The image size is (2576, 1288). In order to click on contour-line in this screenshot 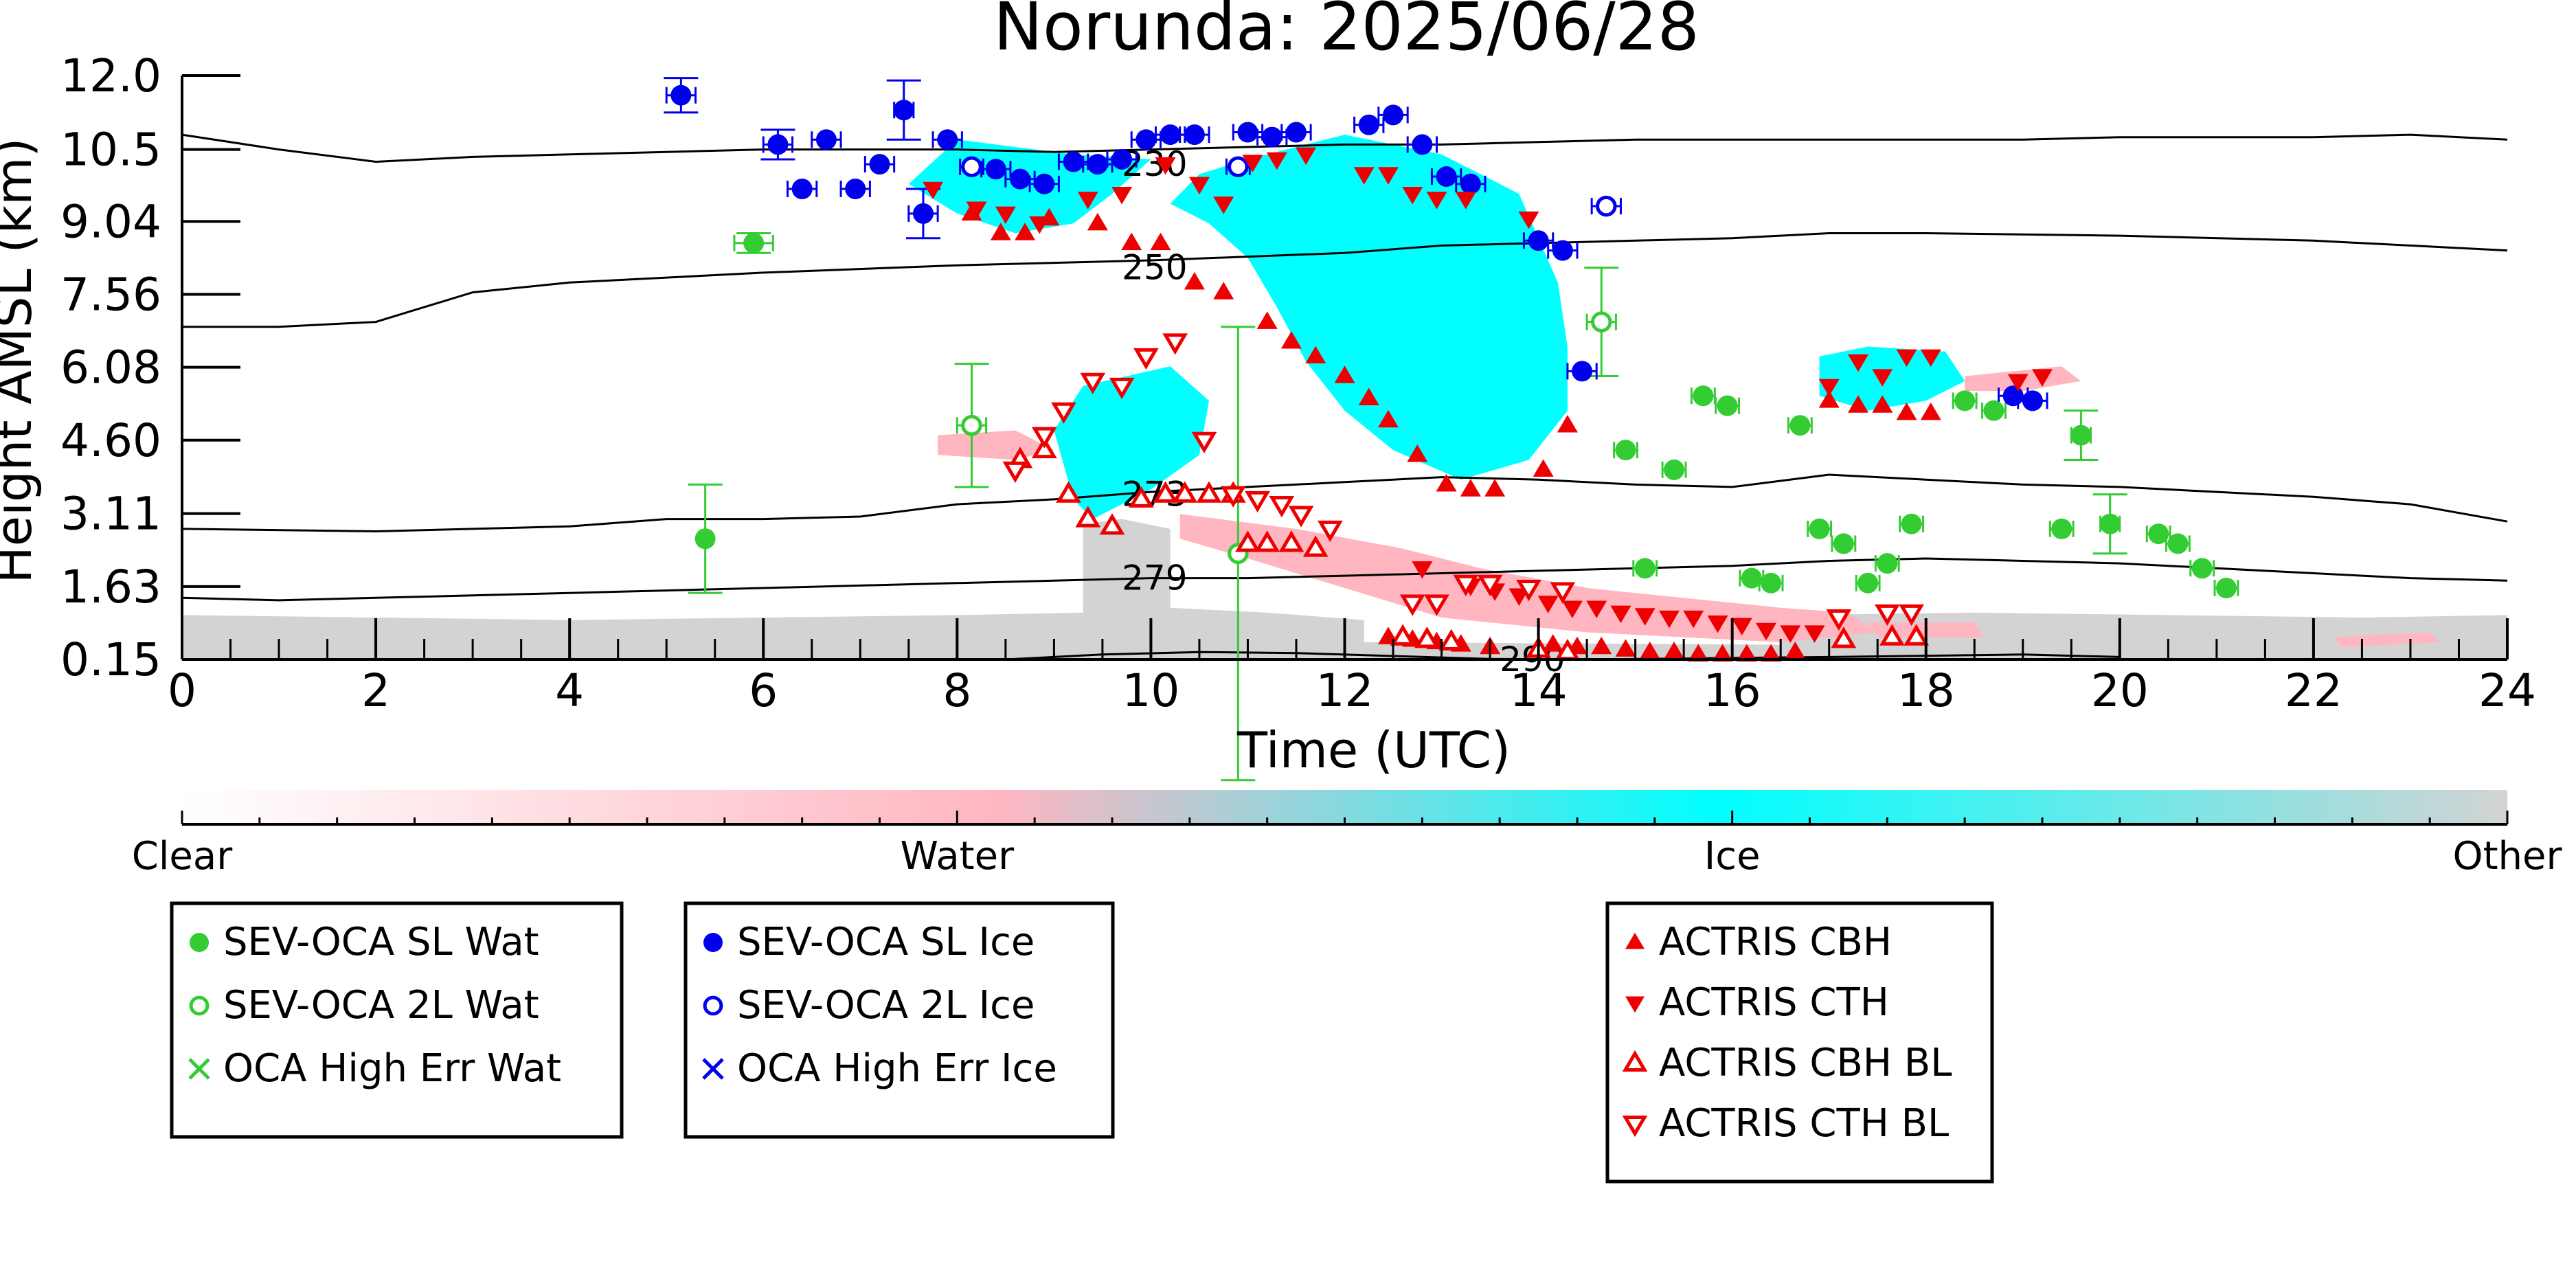, I will do `click(1344, 579)`.